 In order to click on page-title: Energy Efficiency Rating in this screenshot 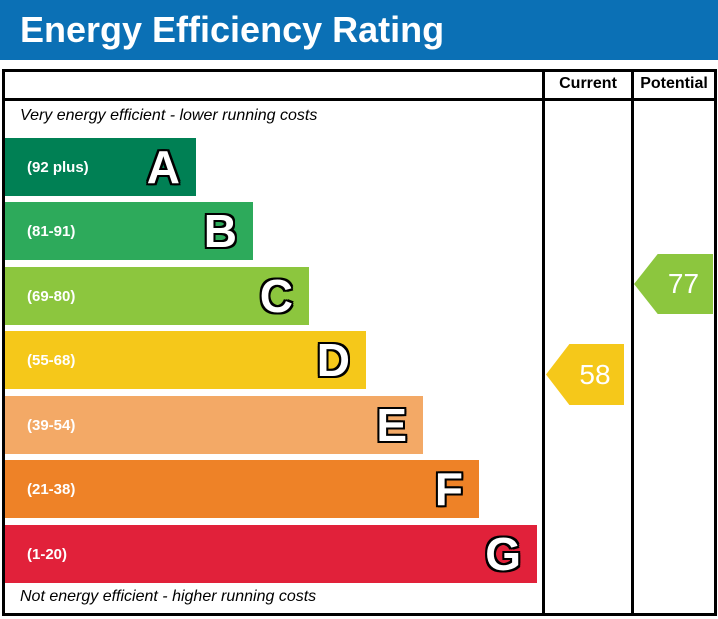, I will do `click(232, 29)`.